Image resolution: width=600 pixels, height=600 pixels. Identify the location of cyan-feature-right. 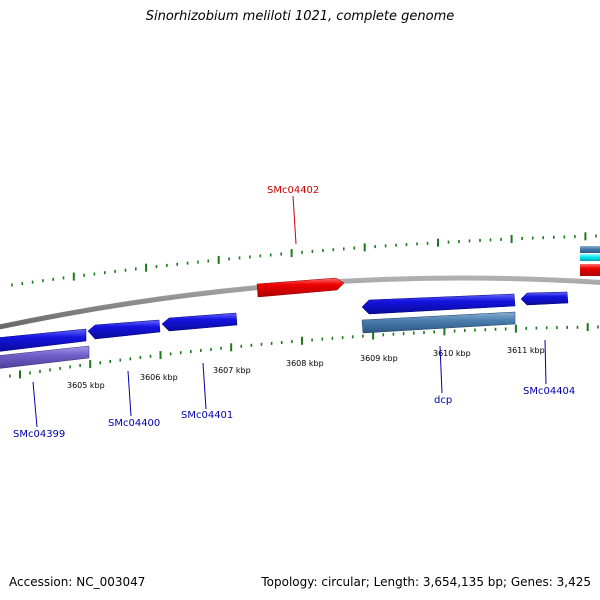
(590, 257).